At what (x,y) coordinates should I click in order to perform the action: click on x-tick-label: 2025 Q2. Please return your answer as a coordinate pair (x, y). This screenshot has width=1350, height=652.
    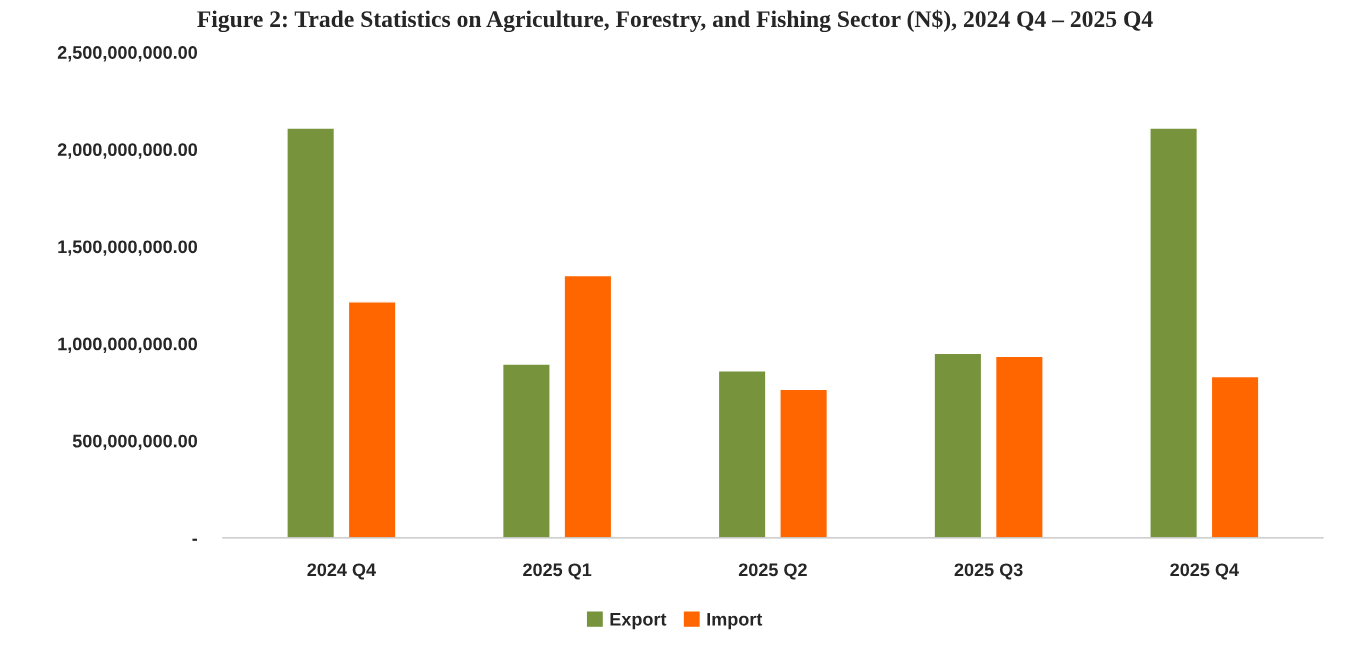
    Looking at the image, I should click on (772, 571).